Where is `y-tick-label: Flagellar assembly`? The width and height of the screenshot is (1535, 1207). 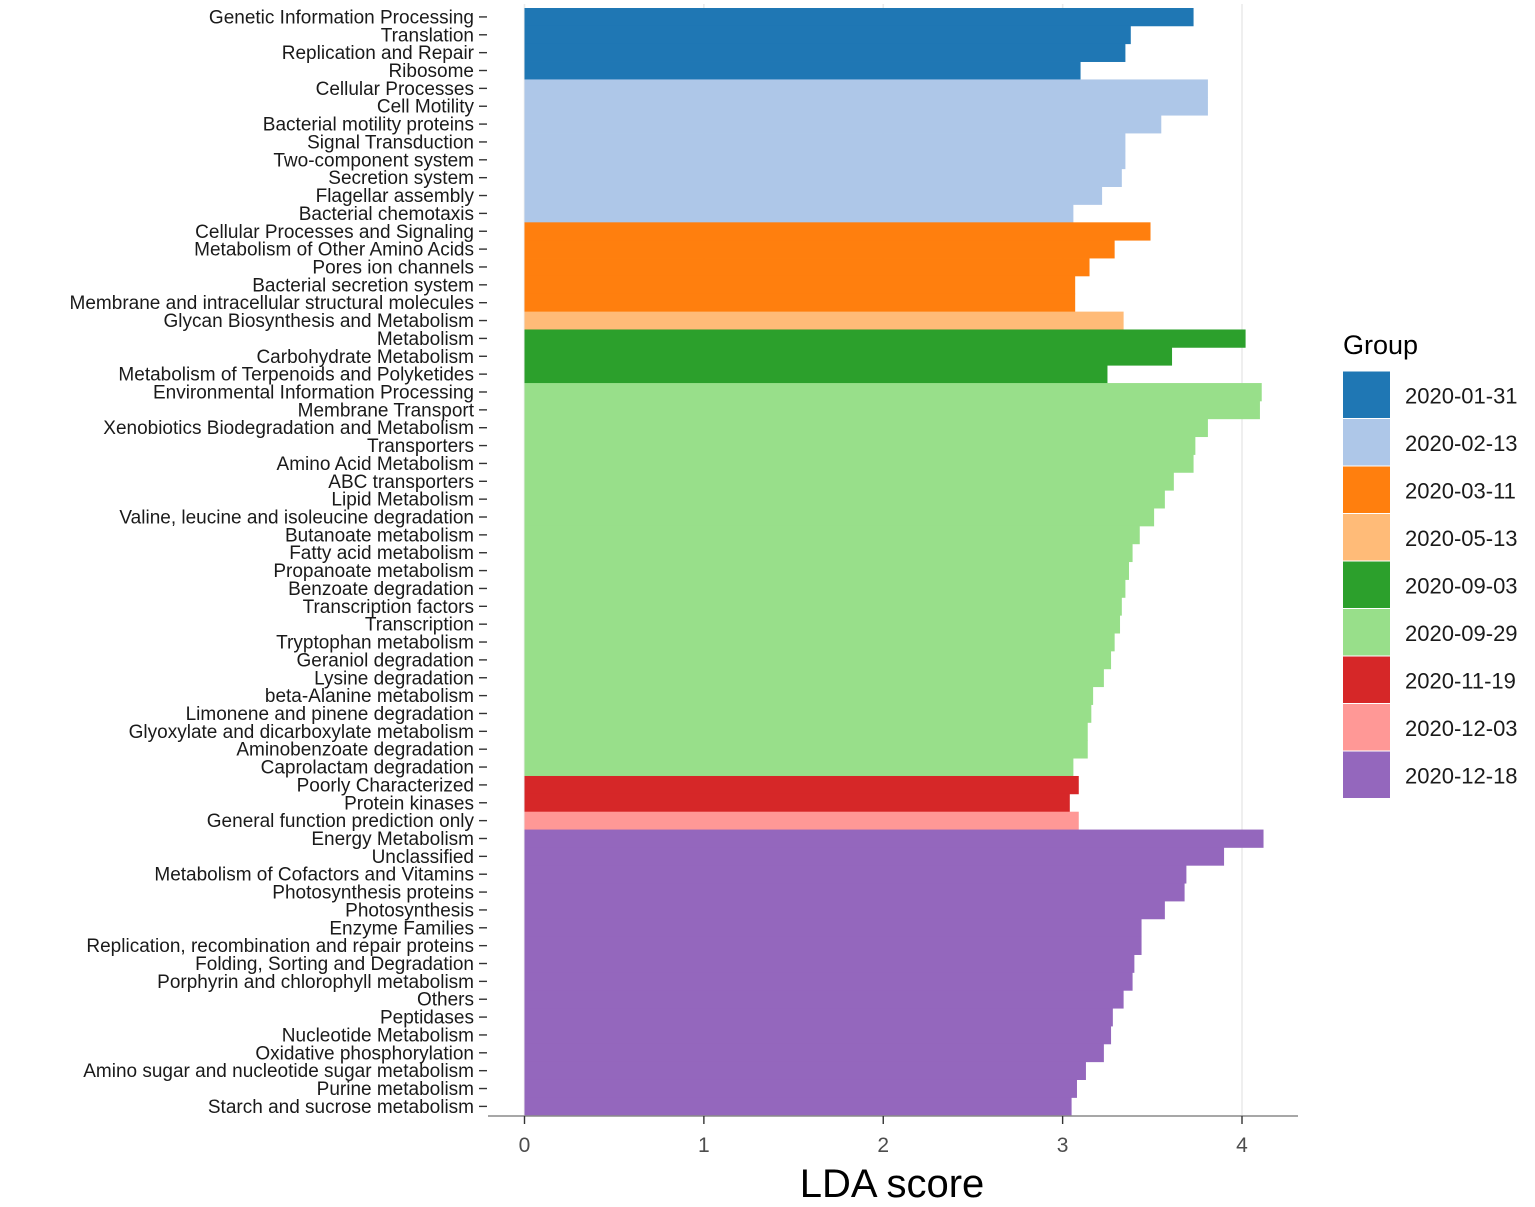 y-tick-label: Flagellar assembly is located at coordinates (395, 196).